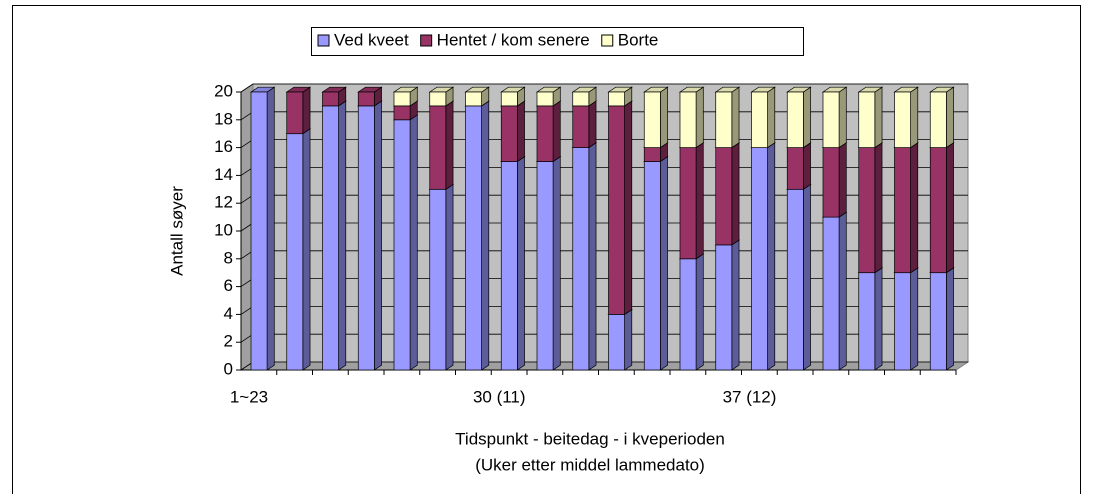  What do you see at coordinates (638, 39) in the screenshot?
I see `legend-label: Borte` at bounding box center [638, 39].